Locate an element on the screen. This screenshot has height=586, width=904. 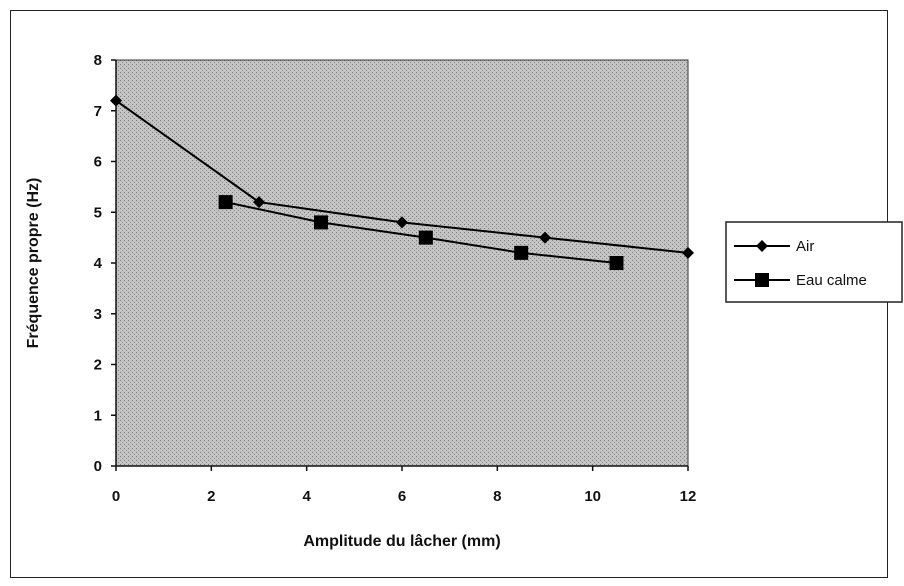
x-tick-label: 12 is located at coordinates (688, 496).